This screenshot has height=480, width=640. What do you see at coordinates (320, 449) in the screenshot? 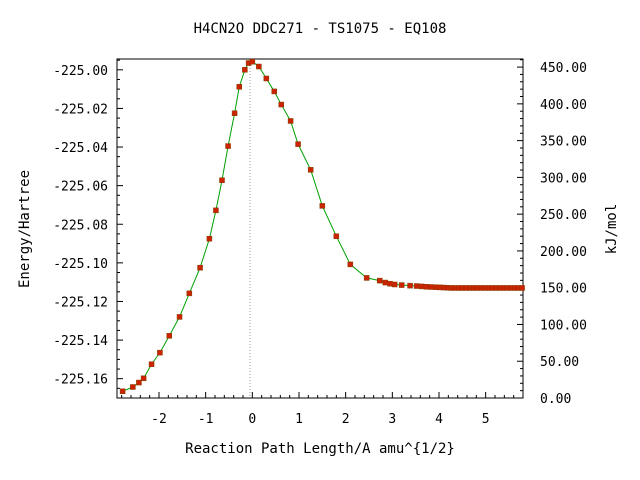
I see `x-axis-label: Reaction Path Length/A amu^{1/2}` at bounding box center [320, 449].